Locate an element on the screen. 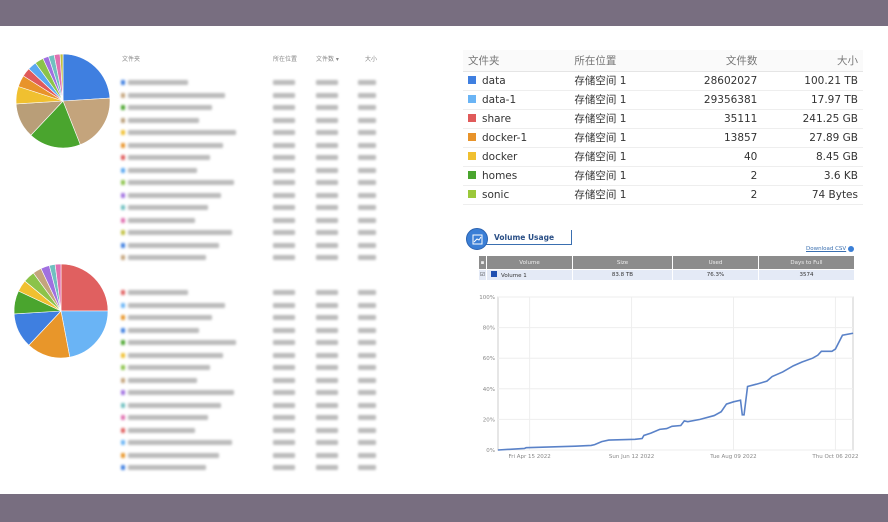 This screenshot has height=522, width=888. volume-name: Volume 1 is located at coordinates (514, 276).